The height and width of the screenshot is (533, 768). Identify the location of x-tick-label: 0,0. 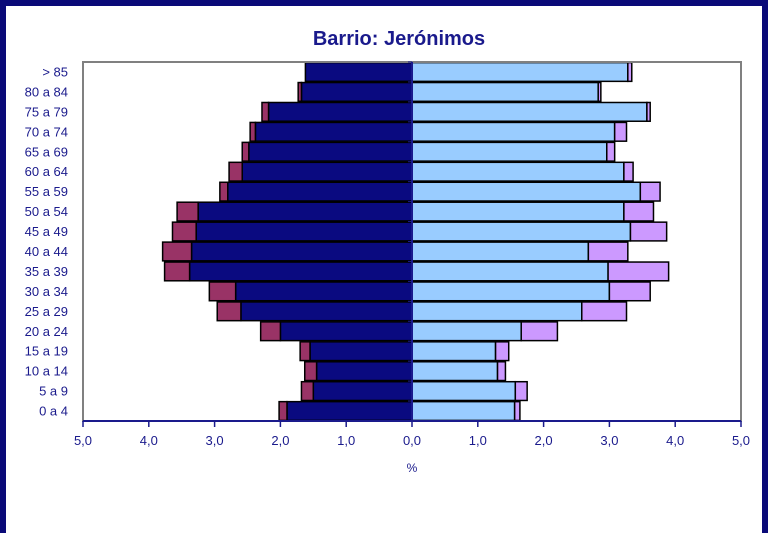
(412, 440).